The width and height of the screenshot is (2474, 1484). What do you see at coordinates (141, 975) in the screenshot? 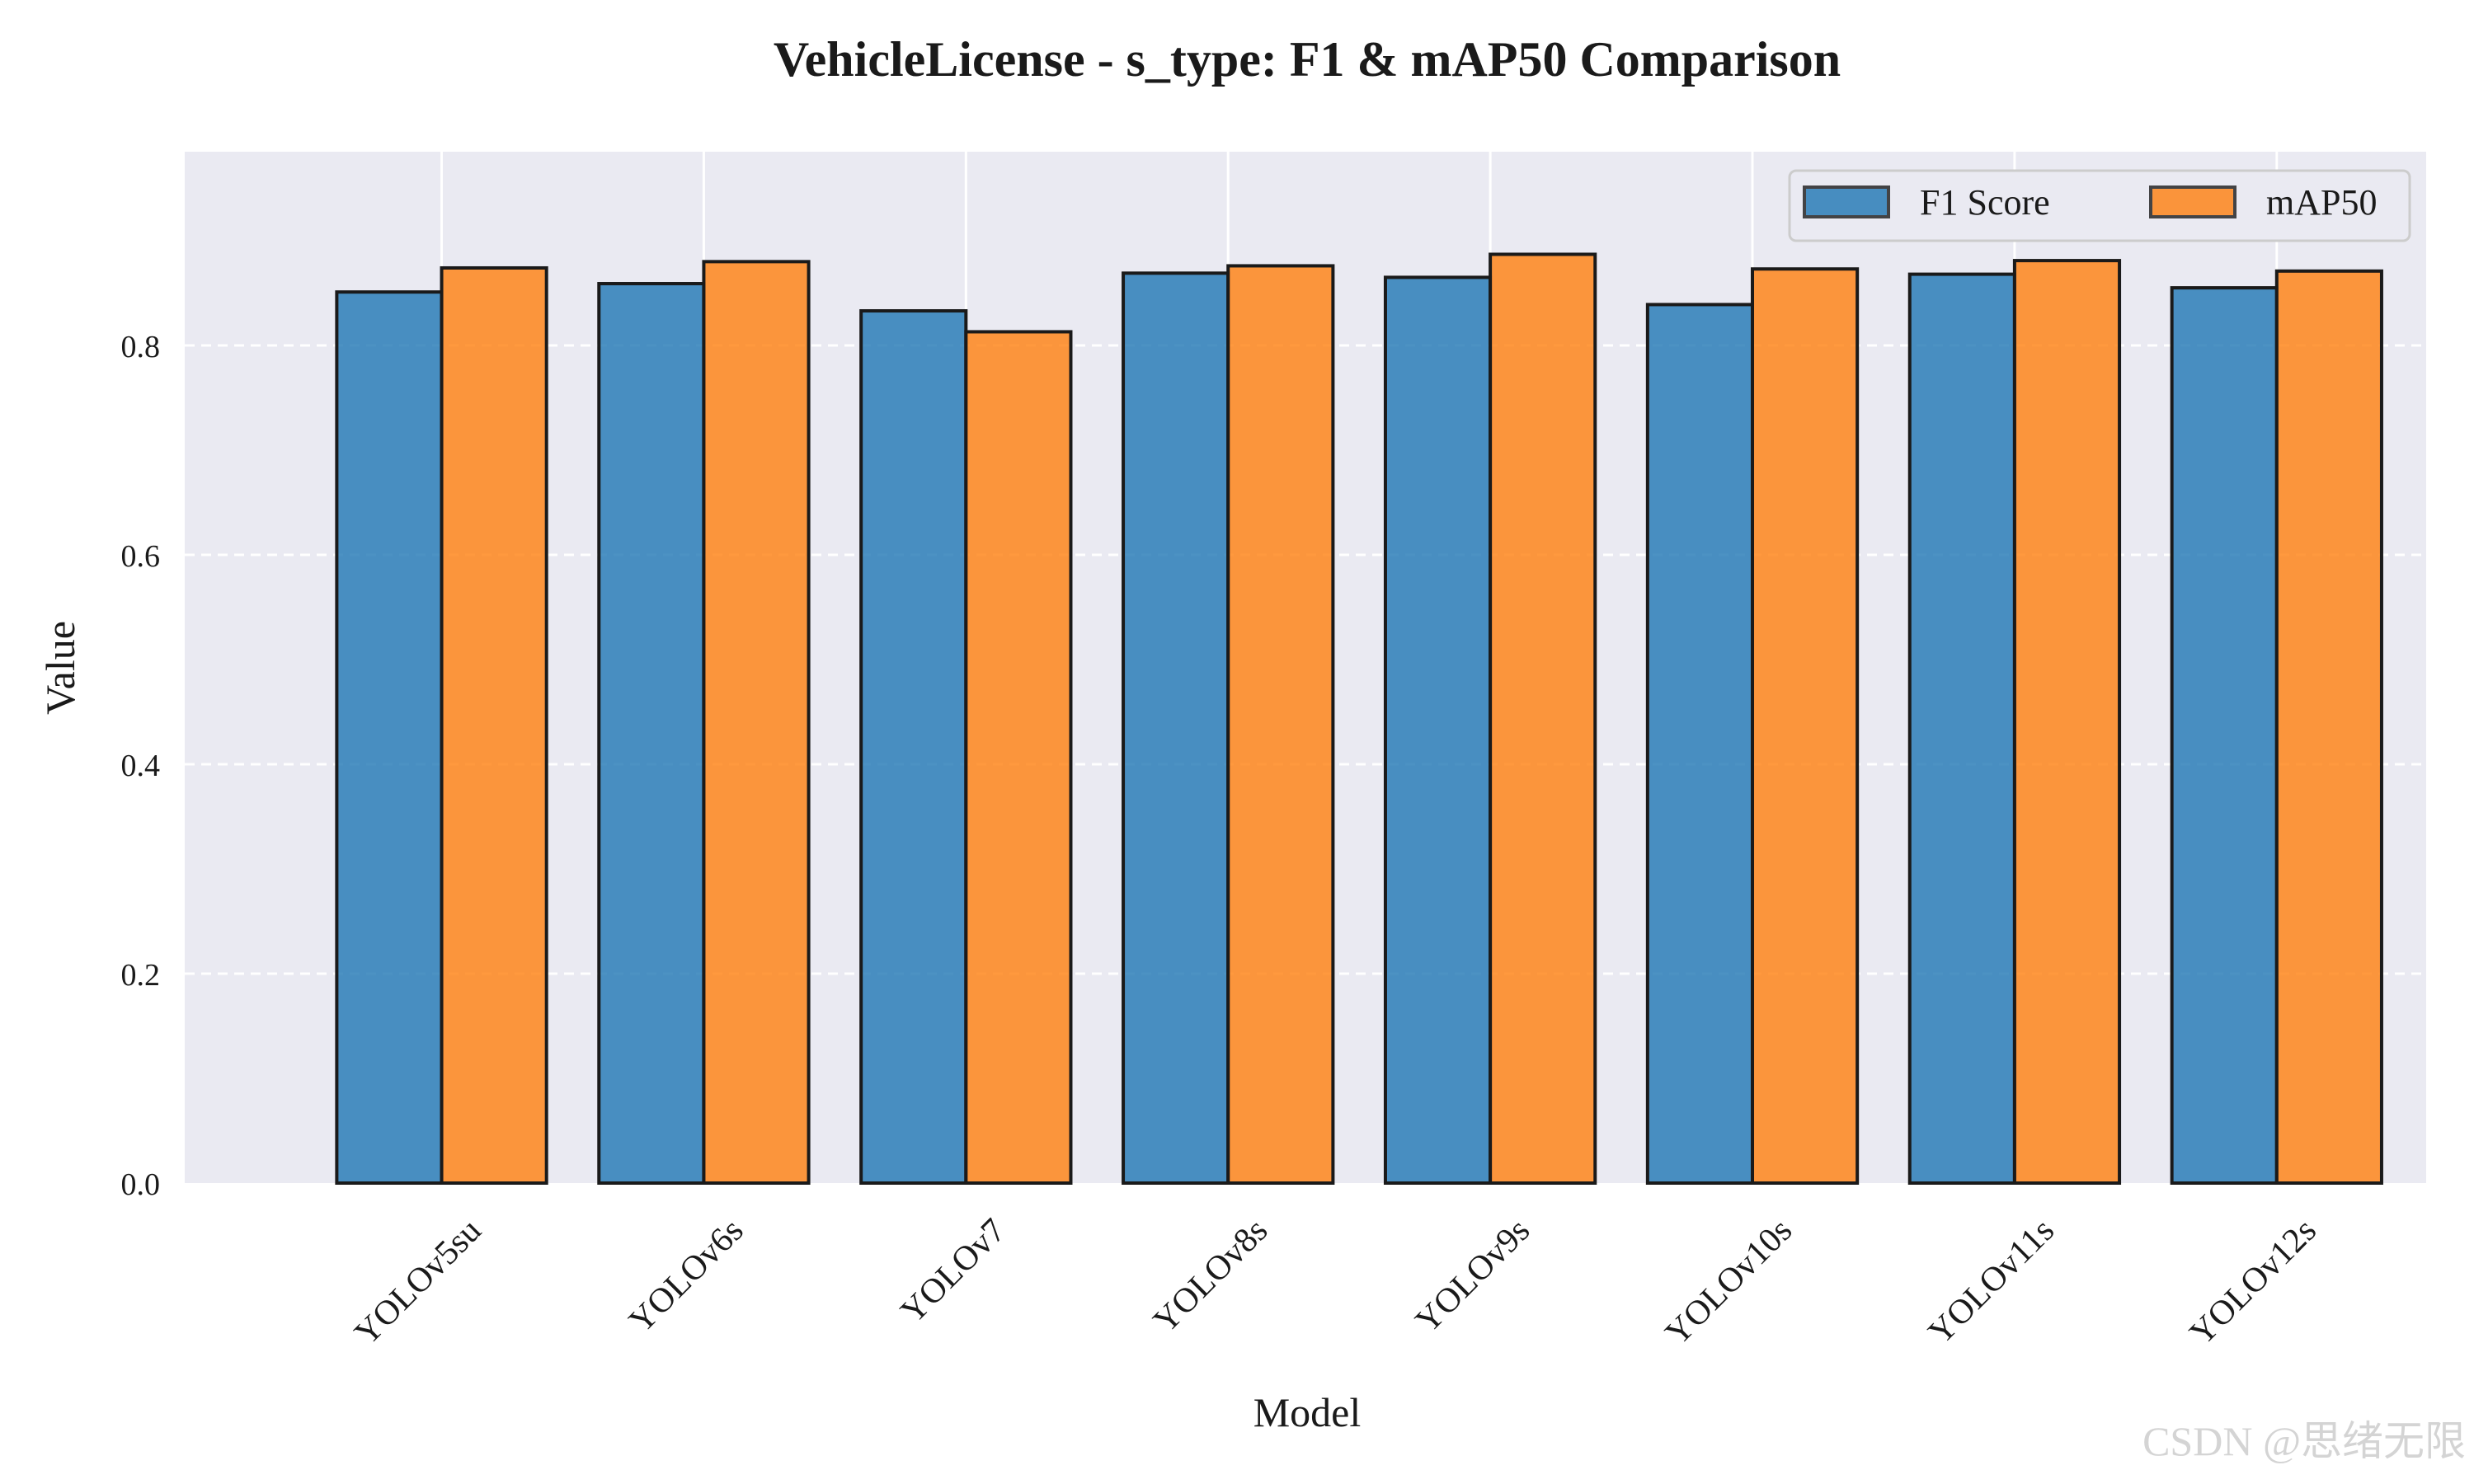
I see `y-tick-label: 0.2` at bounding box center [141, 975].